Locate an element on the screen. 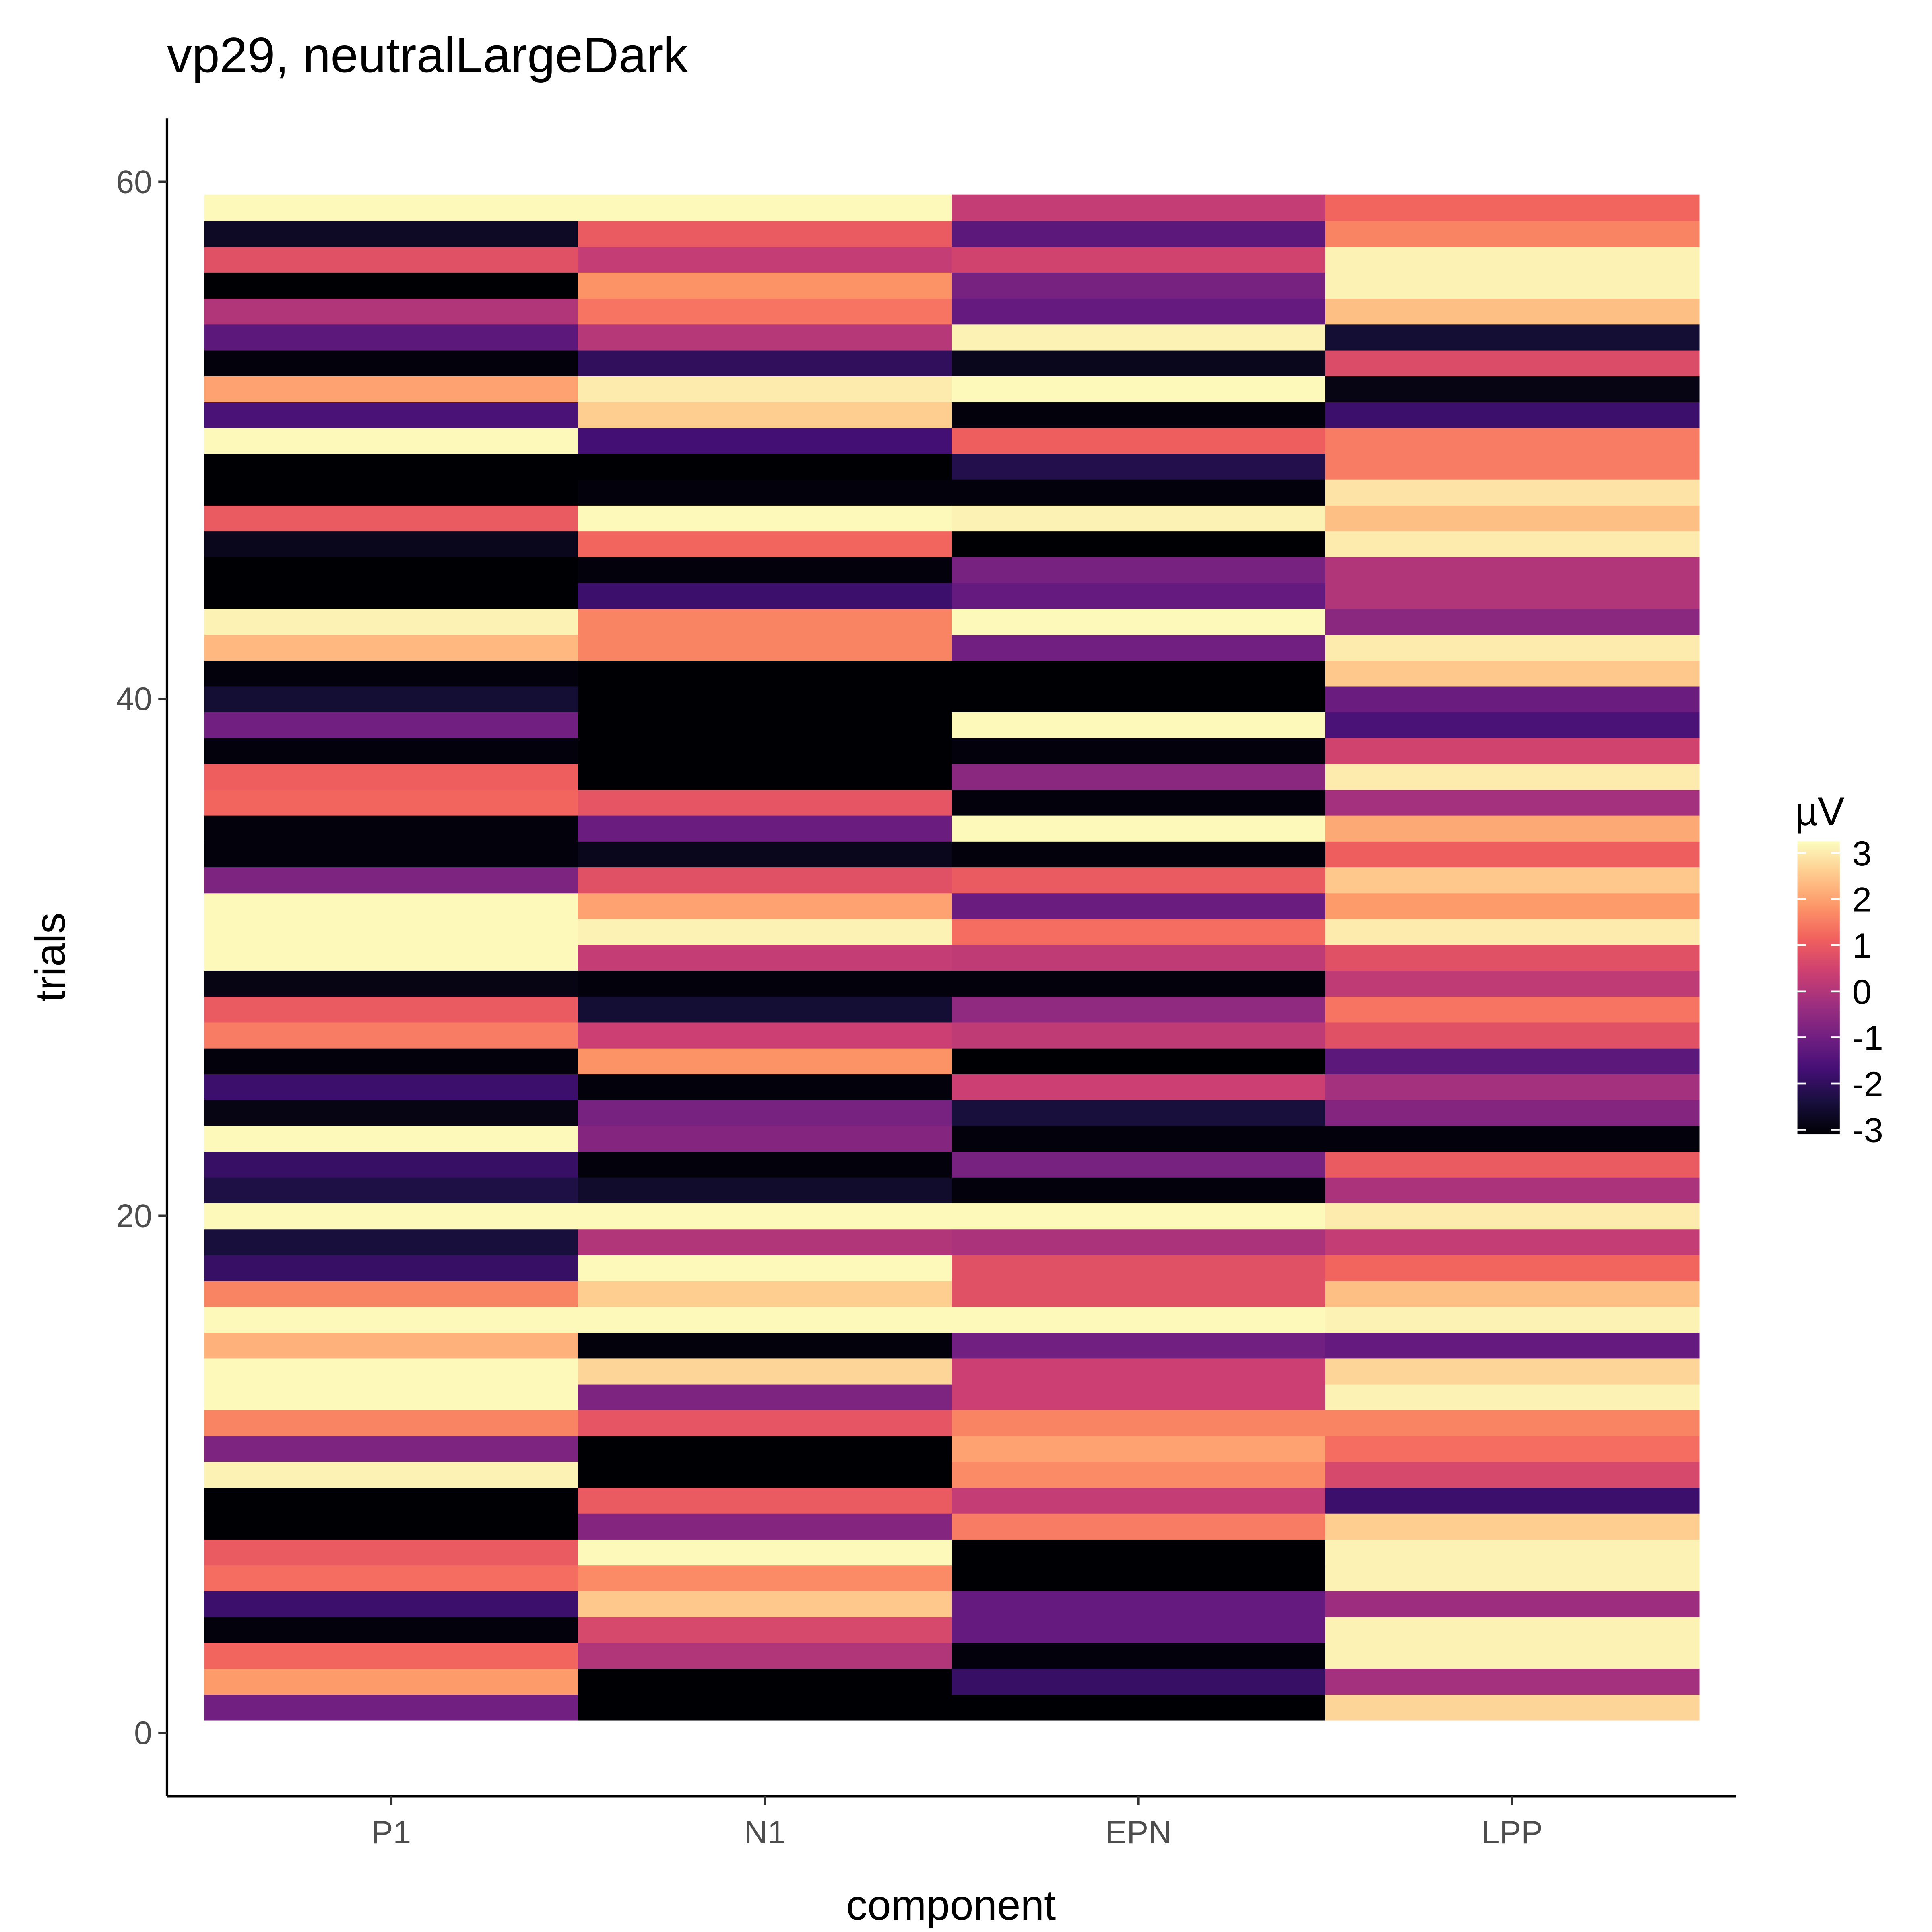  x-axis-title: component is located at coordinates (951, 1905).